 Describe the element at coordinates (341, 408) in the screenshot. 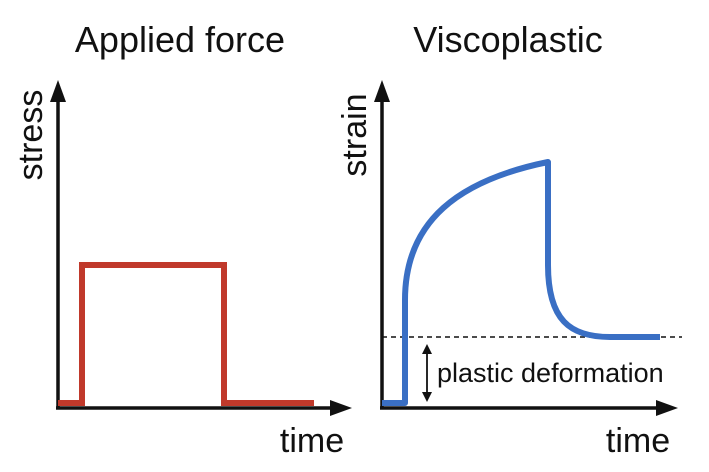

I see `x-axis-arrow-left` at that location.